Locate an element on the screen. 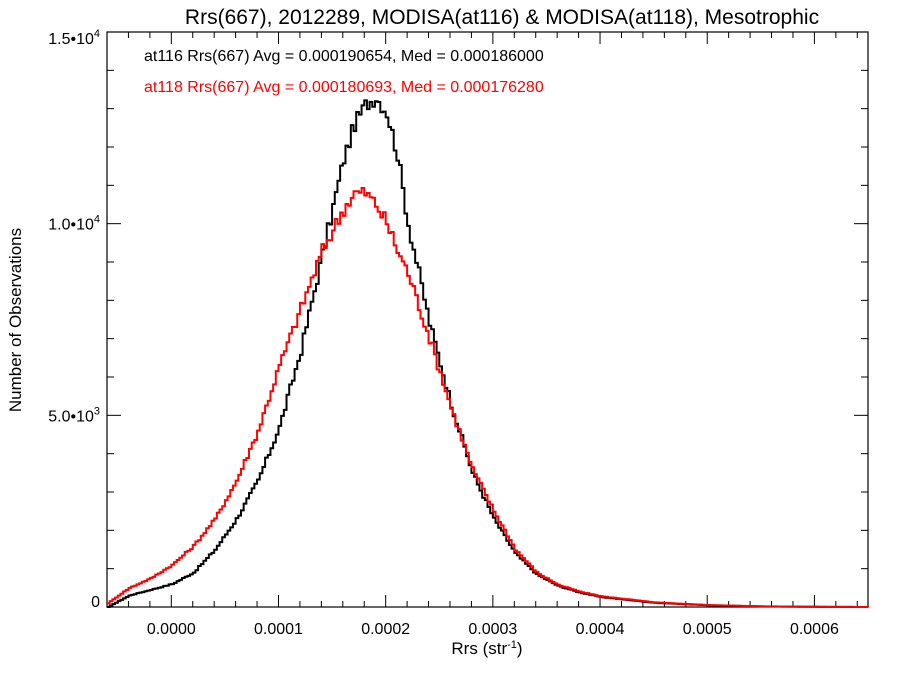 The image size is (900, 675). x-tick-label: 0.0006 is located at coordinates (814, 629).